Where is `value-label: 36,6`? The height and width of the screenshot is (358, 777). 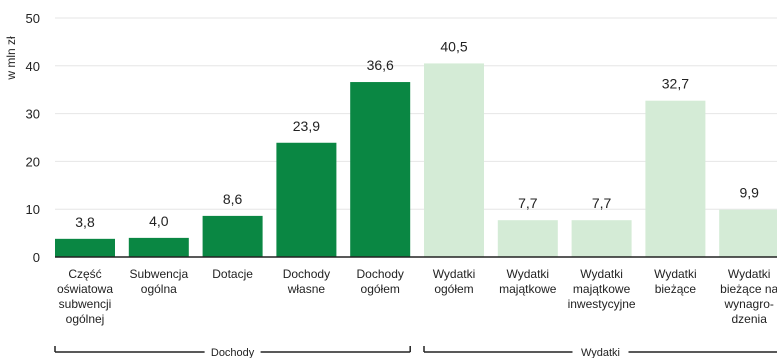 value-label: 36,6 is located at coordinates (380, 65).